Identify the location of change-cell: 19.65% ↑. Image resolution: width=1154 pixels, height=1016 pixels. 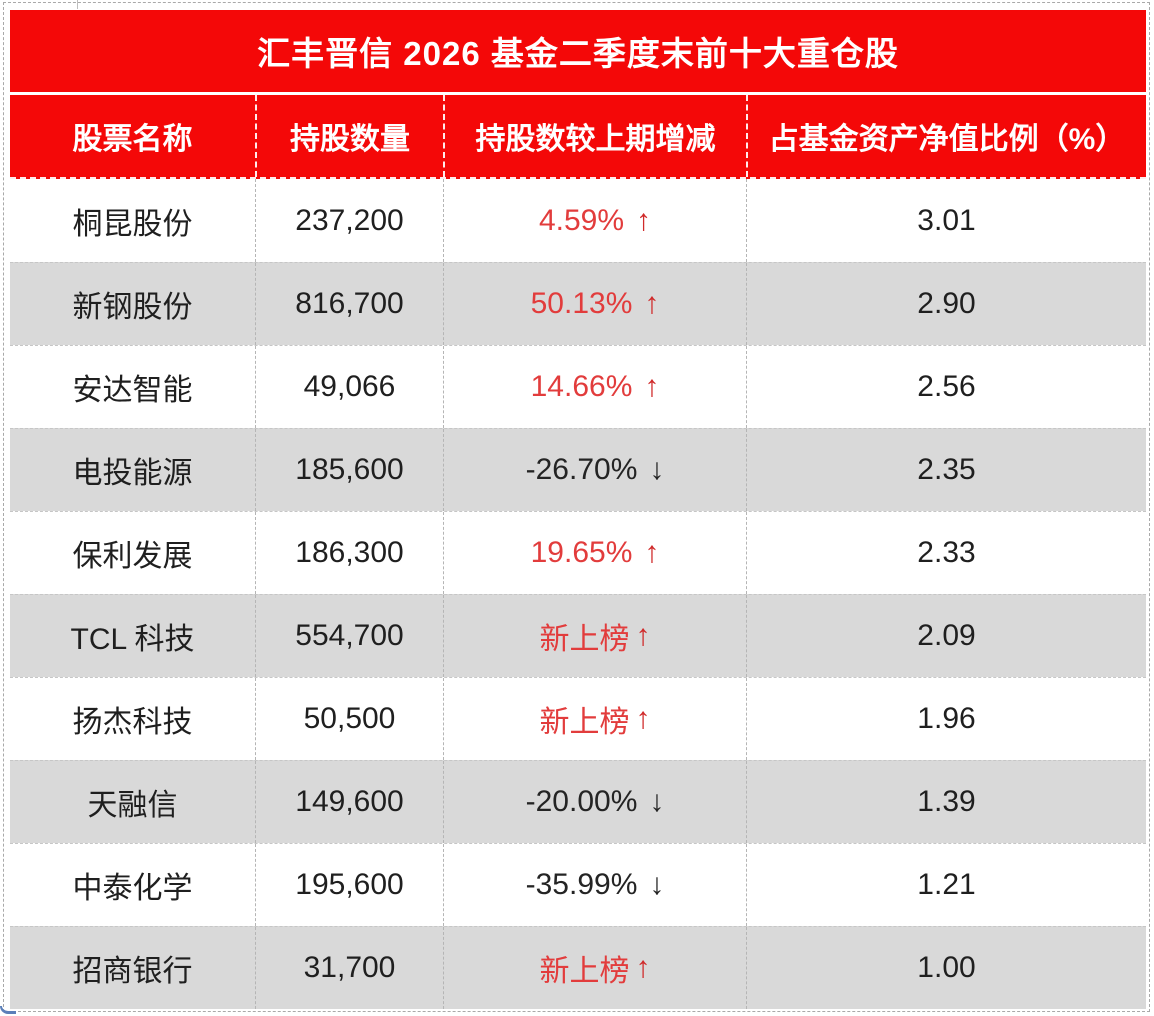
(594, 553).